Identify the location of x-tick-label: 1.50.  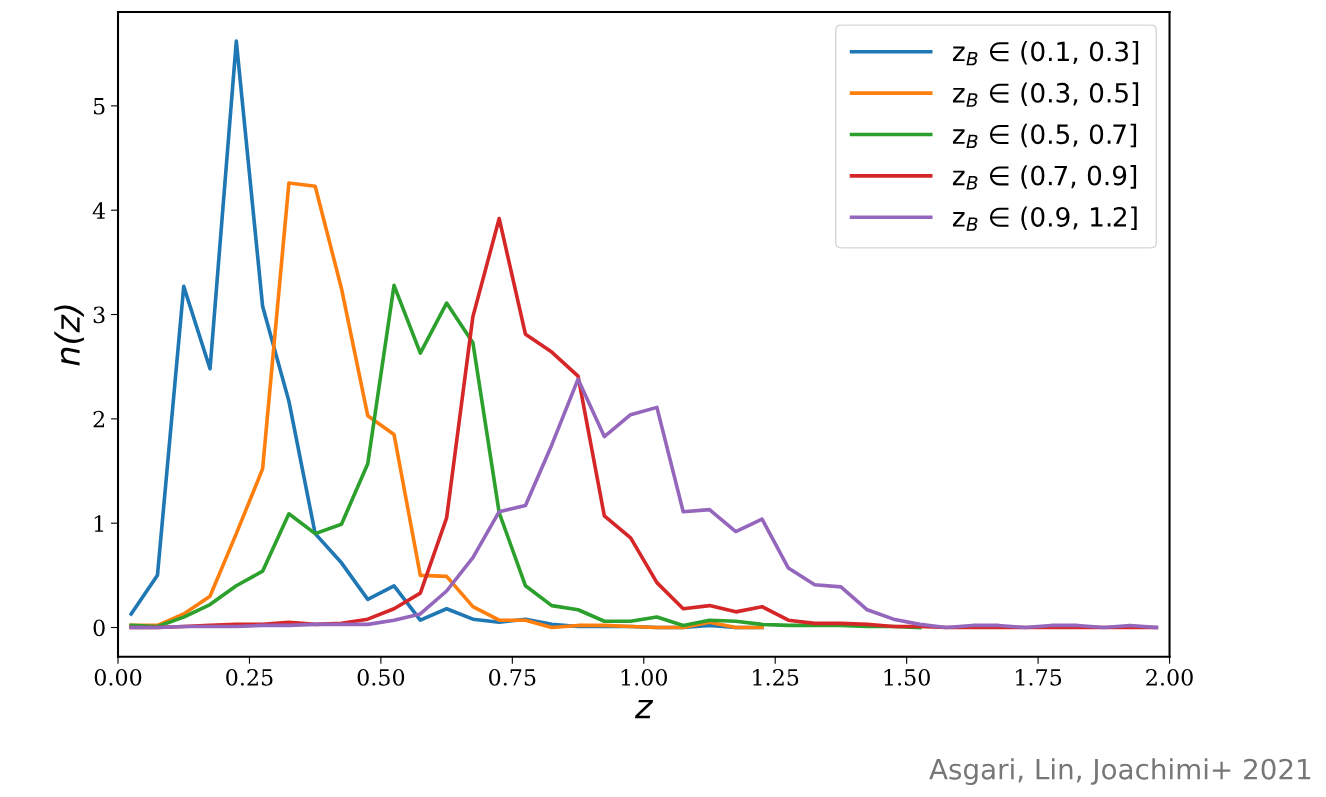
(907, 677).